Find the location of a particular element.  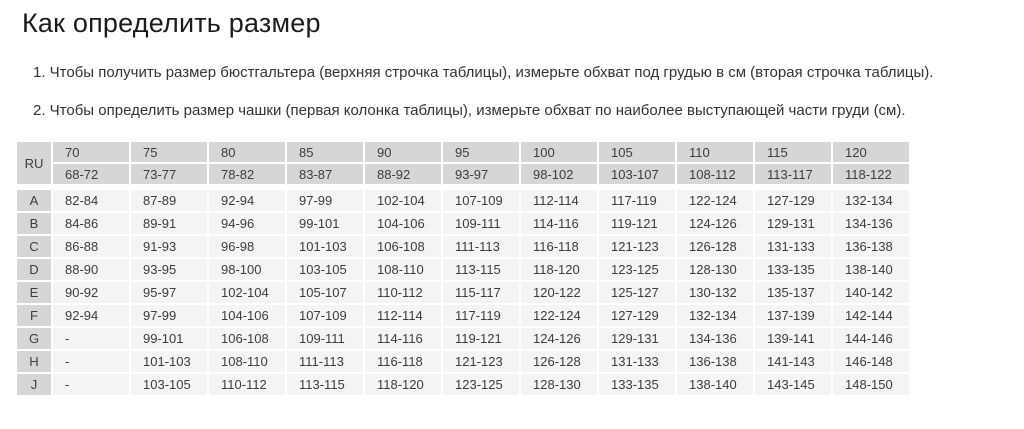

underbust-range-cell: 83-87 is located at coordinates (325, 174).